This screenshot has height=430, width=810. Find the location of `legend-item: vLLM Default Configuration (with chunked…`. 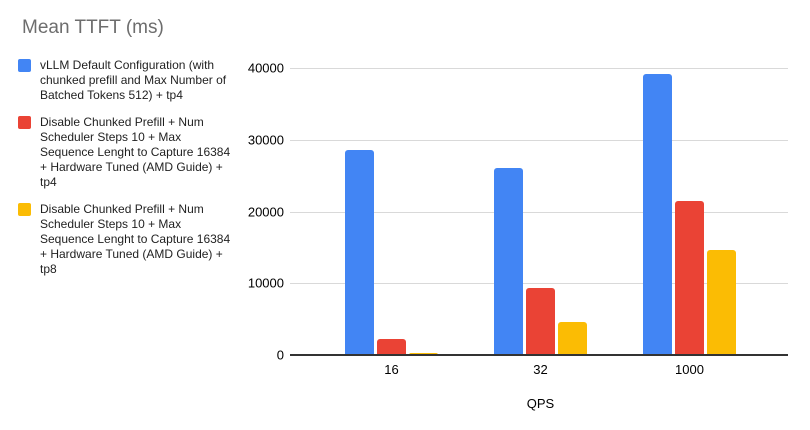

legend-item: vLLM Default Configuration (with chunked… is located at coordinates (126, 80).